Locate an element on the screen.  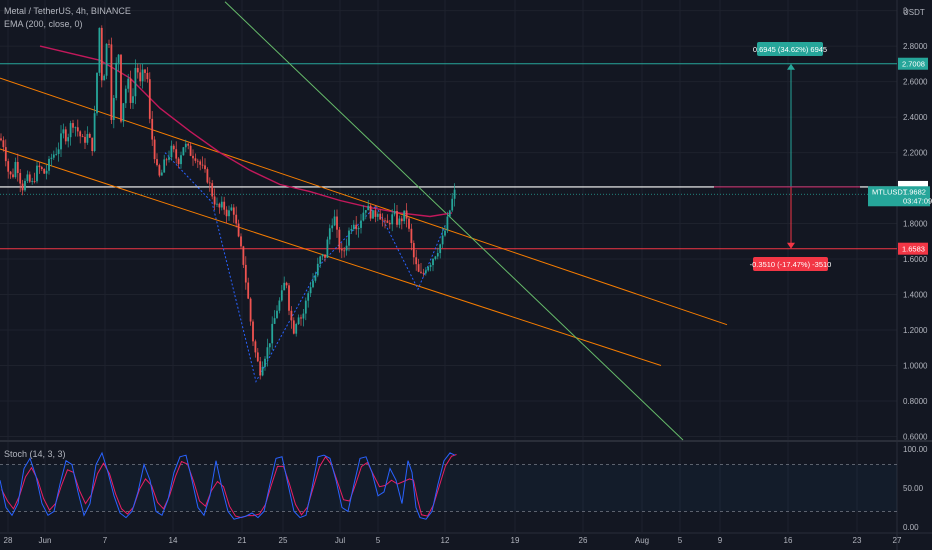
time-tick: 16 is located at coordinates (788, 540).